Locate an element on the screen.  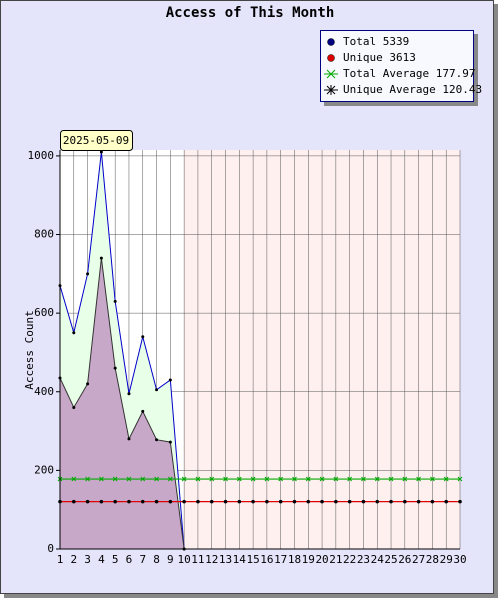
x-tick-label: 9 is located at coordinates (170, 559).